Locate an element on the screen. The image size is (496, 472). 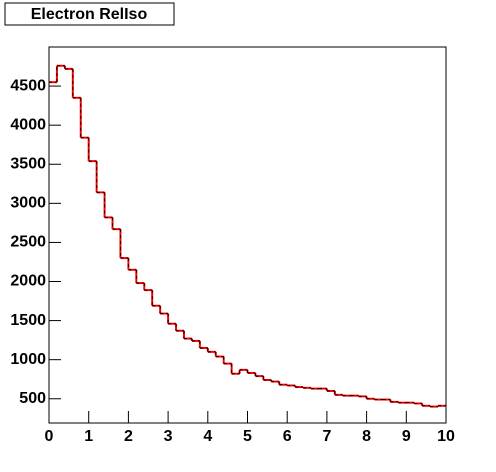
x-tick-label: 4 is located at coordinates (207, 436).